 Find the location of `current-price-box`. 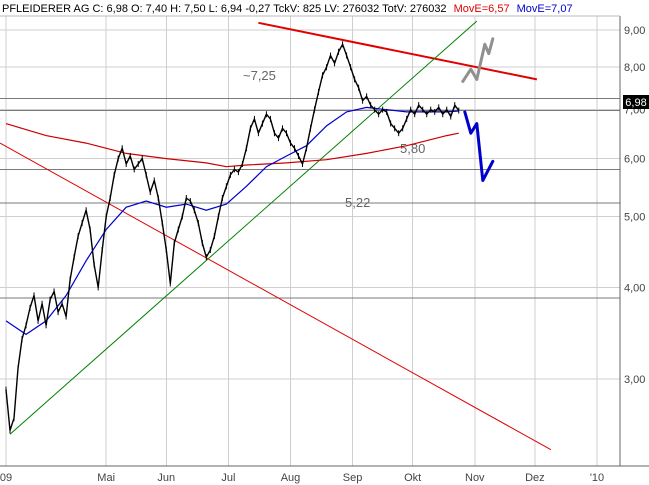

current-price-box is located at coordinates (636, 102).